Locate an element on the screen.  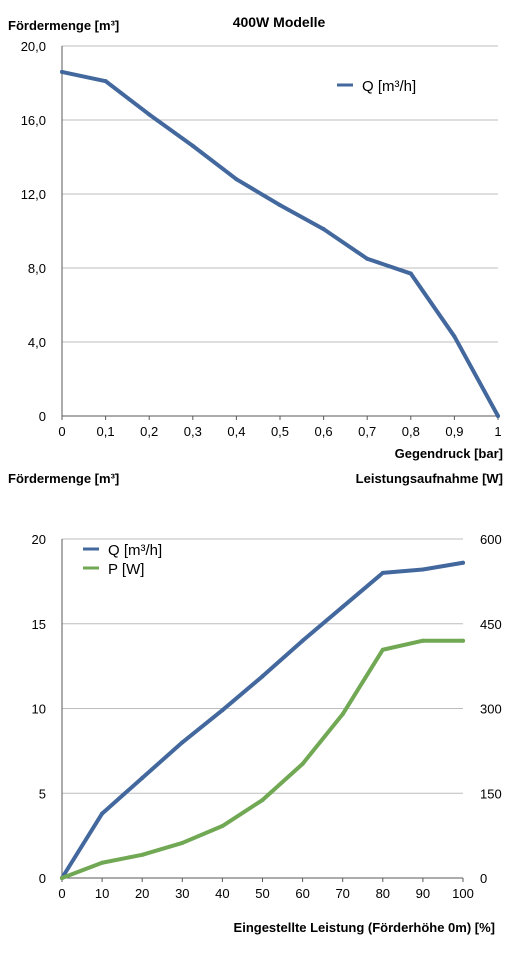
chart2-y-tick-label: 10 is located at coordinates (39, 709).